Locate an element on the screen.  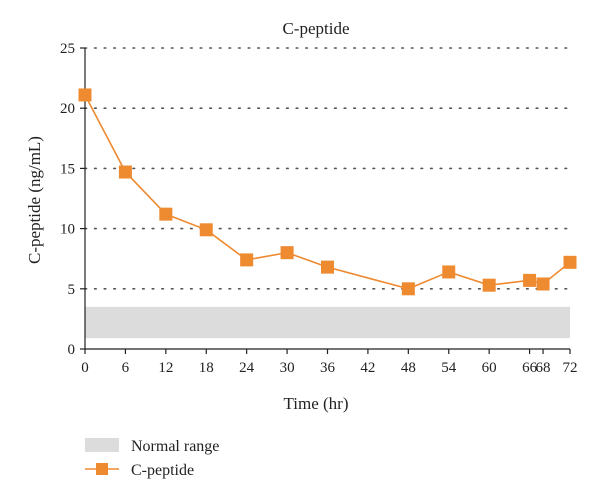
chart-title: C-peptide is located at coordinates (315, 28).